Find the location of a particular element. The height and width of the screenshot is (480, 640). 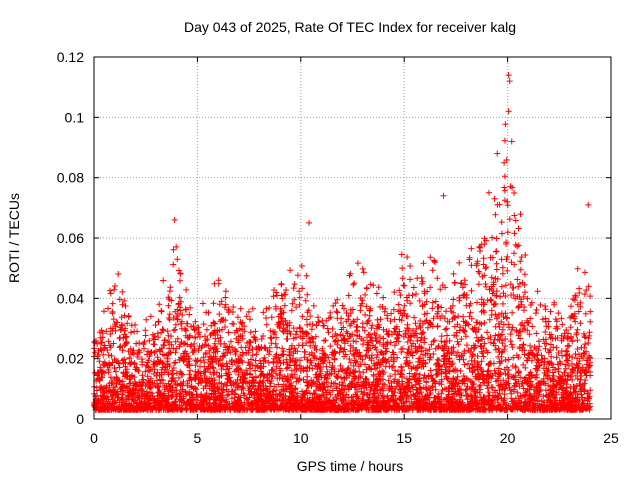

y-tick-label: 0.06 is located at coordinates (70, 238).